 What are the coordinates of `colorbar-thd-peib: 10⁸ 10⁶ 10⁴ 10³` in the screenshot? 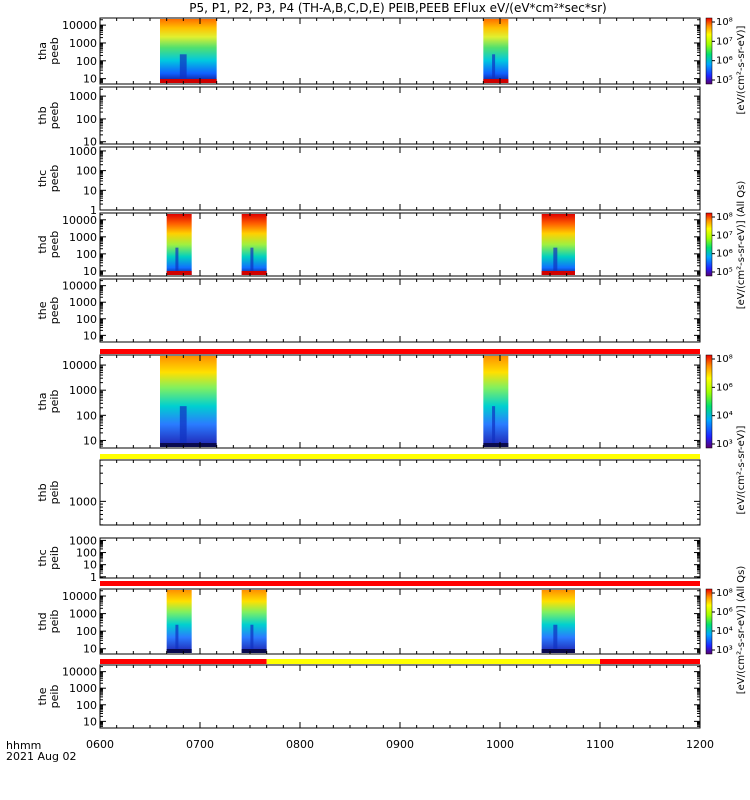 It's located at (719, 622).